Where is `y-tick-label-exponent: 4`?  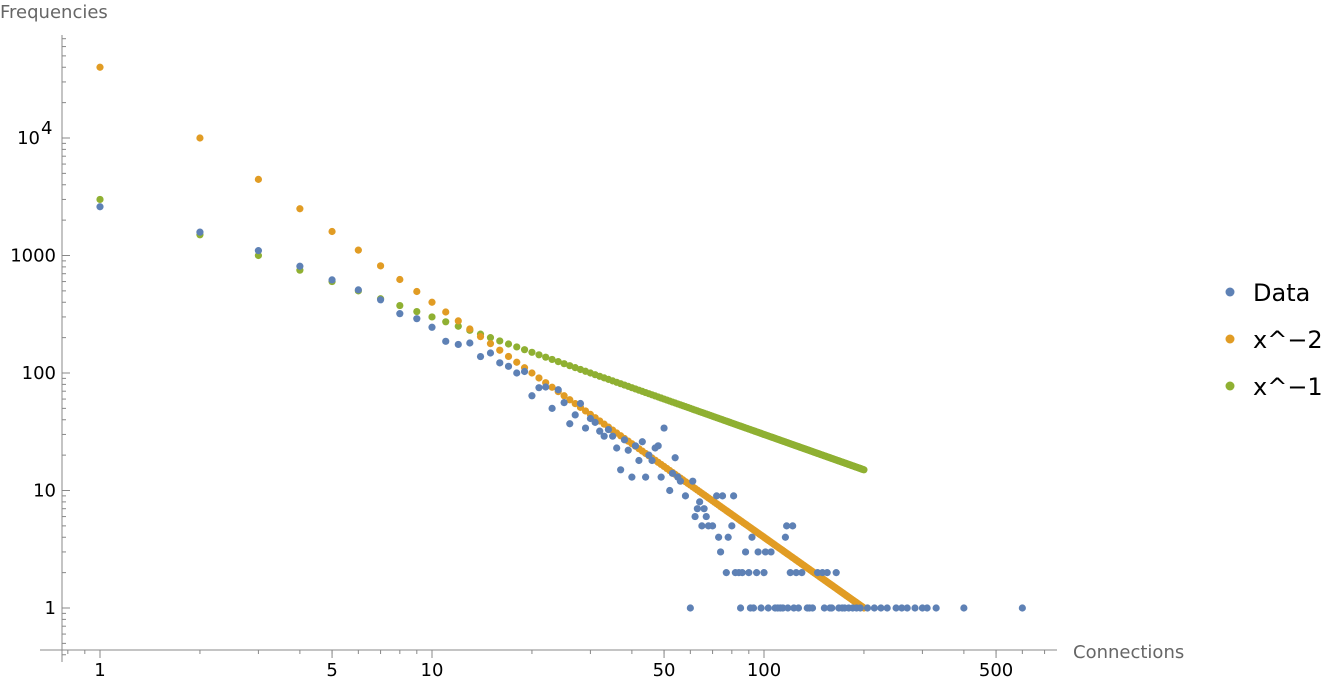 y-tick-label-exponent: 4 is located at coordinates (46, 128).